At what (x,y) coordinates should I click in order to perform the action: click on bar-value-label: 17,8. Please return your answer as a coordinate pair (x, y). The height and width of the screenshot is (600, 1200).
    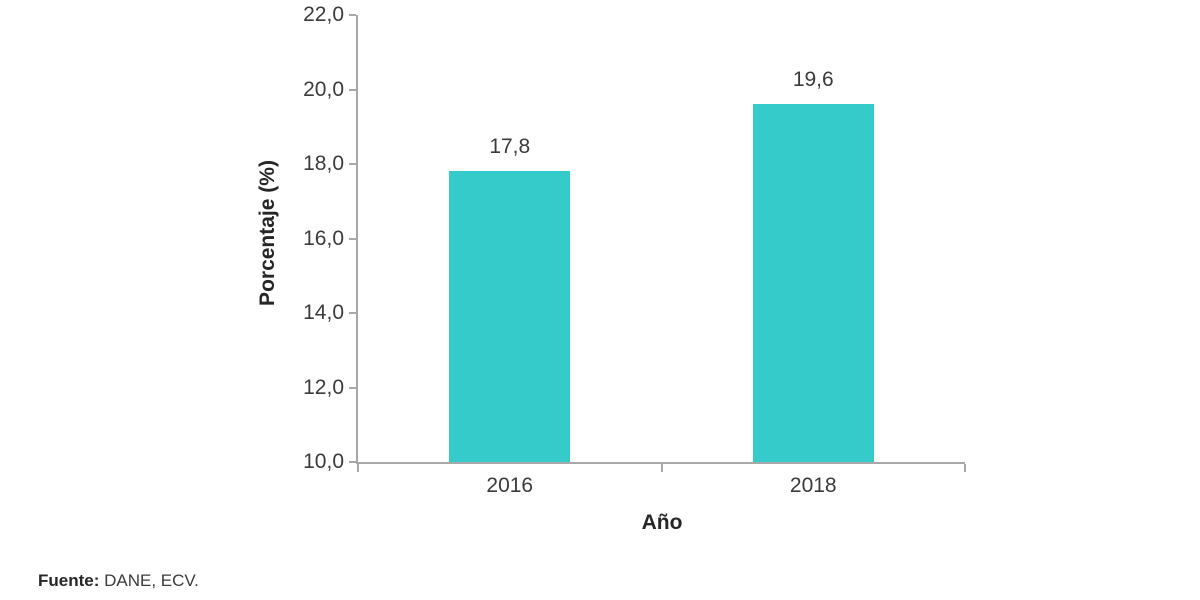
    Looking at the image, I should click on (510, 147).